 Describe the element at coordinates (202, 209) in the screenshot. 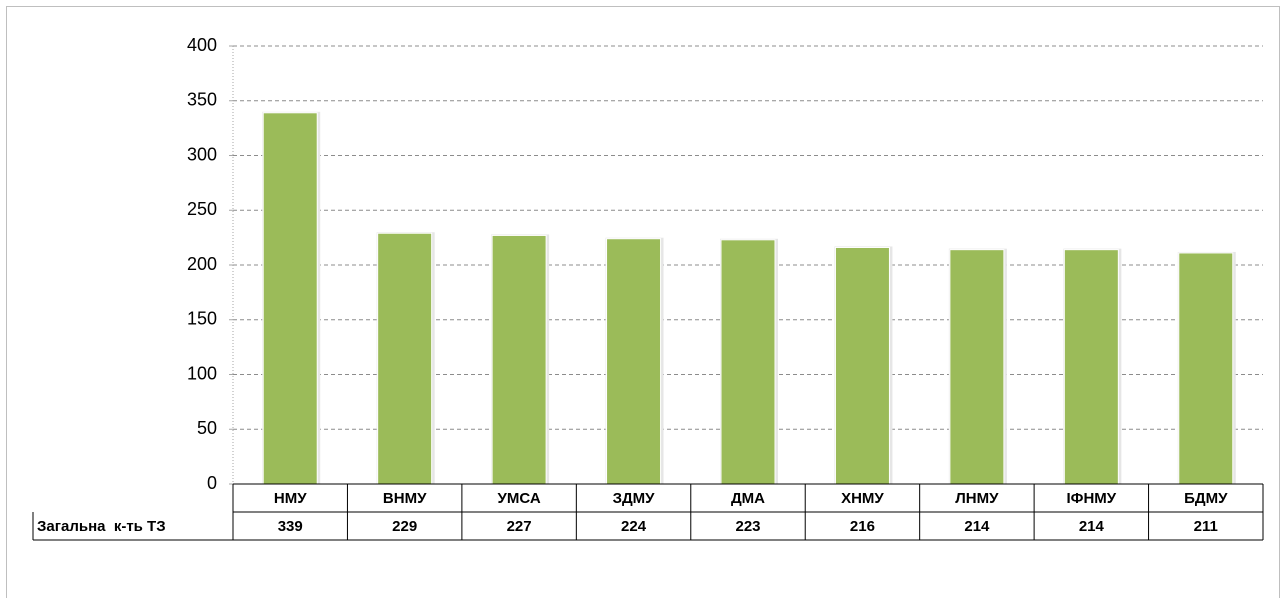

I see `y-tick-label: 250` at that location.